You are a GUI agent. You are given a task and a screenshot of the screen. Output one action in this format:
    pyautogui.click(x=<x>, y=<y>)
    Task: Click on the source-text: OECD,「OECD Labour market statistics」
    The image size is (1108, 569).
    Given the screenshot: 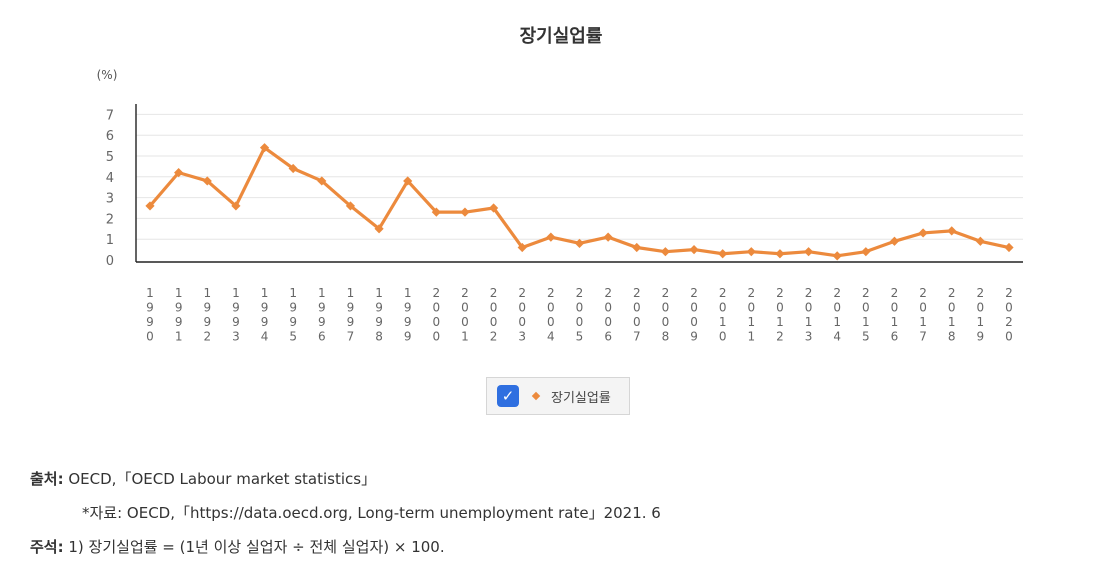 What is the action you would take?
    pyautogui.click(x=220, y=479)
    